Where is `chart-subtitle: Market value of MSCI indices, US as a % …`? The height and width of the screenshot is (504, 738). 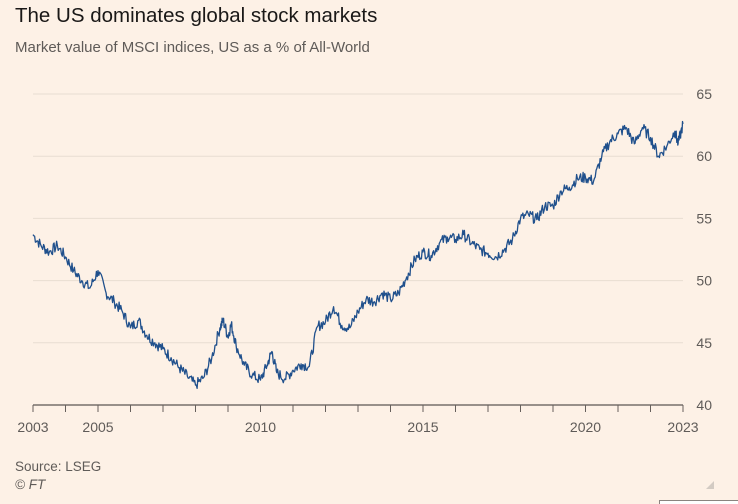
chart-subtitle: Market value of MSCI indices, US as a % … is located at coordinates (192, 47).